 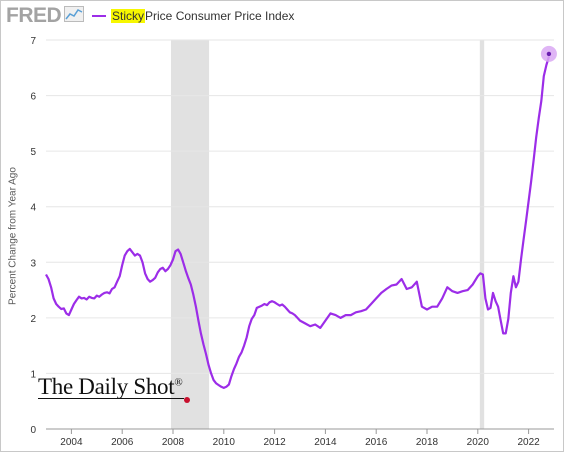 What do you see at coordinates (33, 263) in the screenshot?
I see `y-tick-label: 3` at bounding box center [33, 263].